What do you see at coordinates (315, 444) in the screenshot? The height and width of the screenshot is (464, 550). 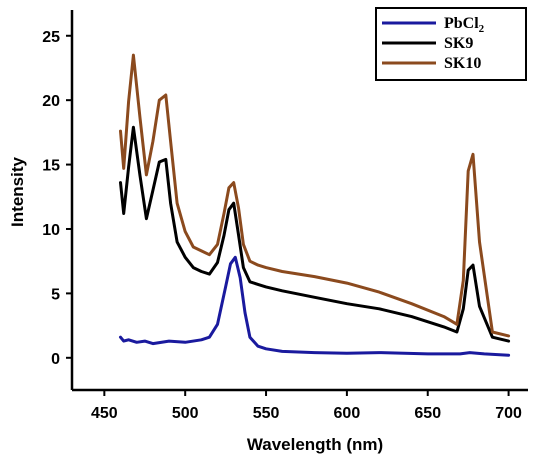 I see `x-axis-title: Wavelength (nm)` at bounding box center [315, 444].